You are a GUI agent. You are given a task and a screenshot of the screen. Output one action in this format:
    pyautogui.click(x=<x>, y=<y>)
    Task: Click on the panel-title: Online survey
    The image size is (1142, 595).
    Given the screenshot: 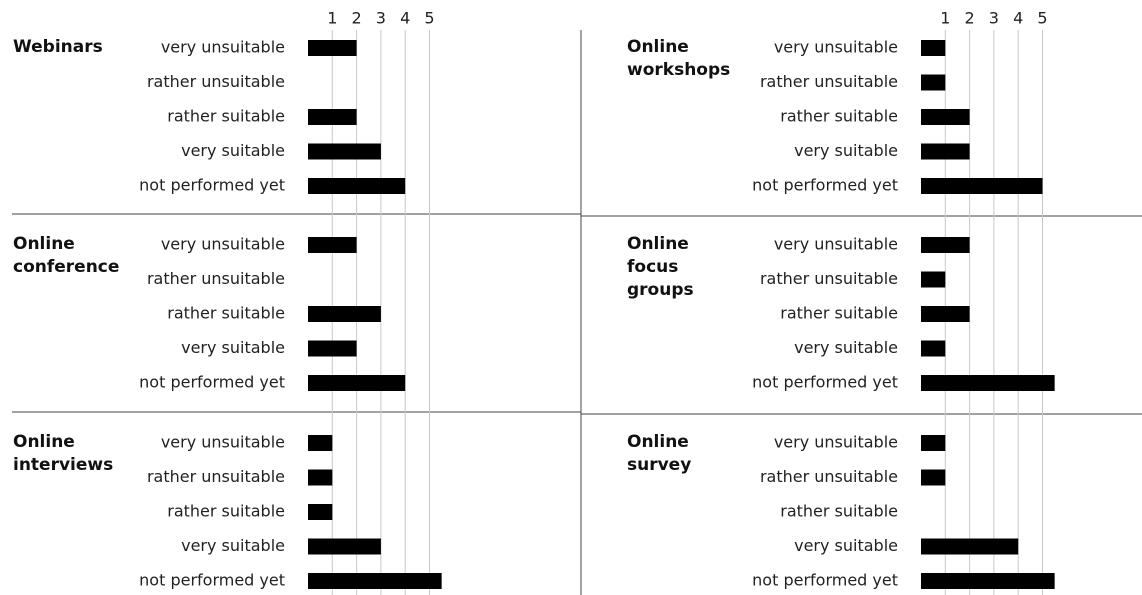 What is the action you would take?
    pyautogui.click(x=659, y=453)
    